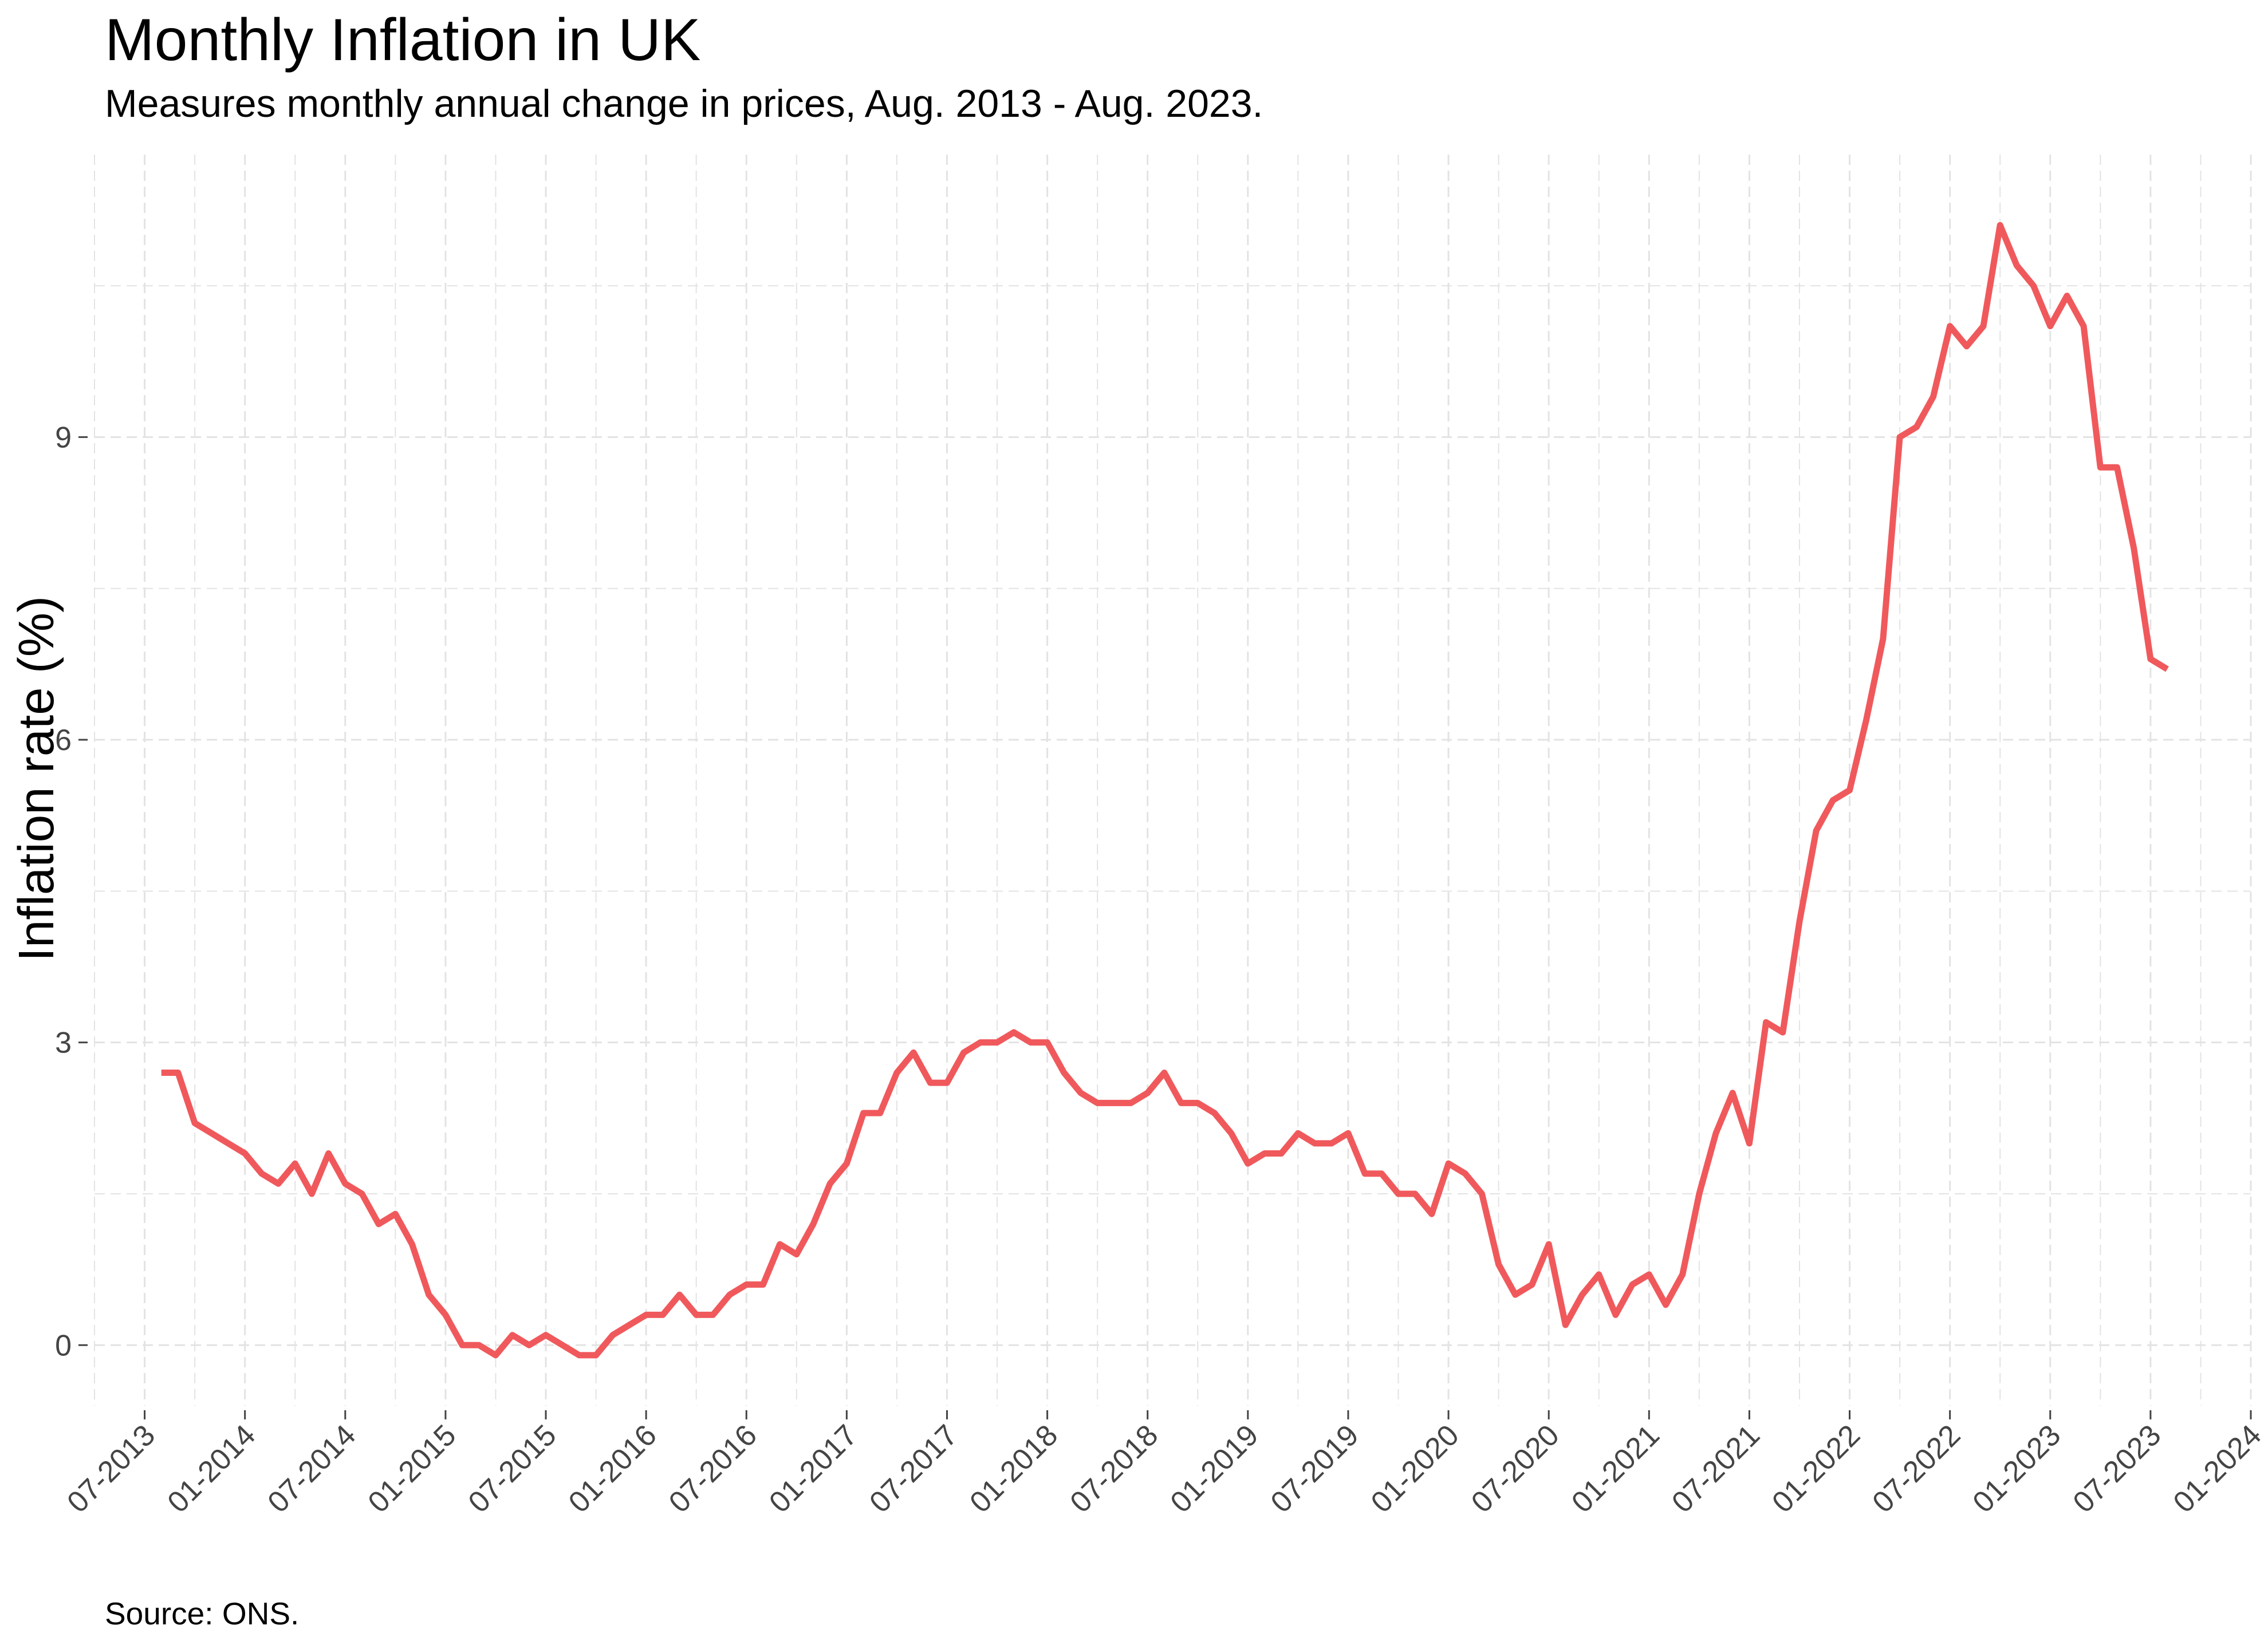  I want to click on x-tick-label: 07-2015, so click(512, 1469).